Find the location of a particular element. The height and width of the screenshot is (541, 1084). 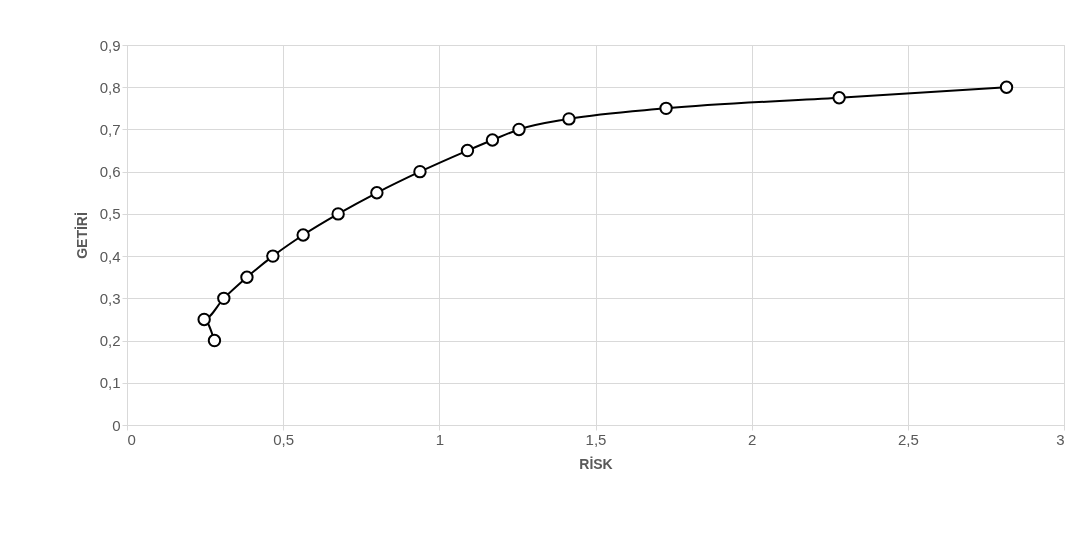

y-tick-label: 0,5 is located at coordinates (110, 214).